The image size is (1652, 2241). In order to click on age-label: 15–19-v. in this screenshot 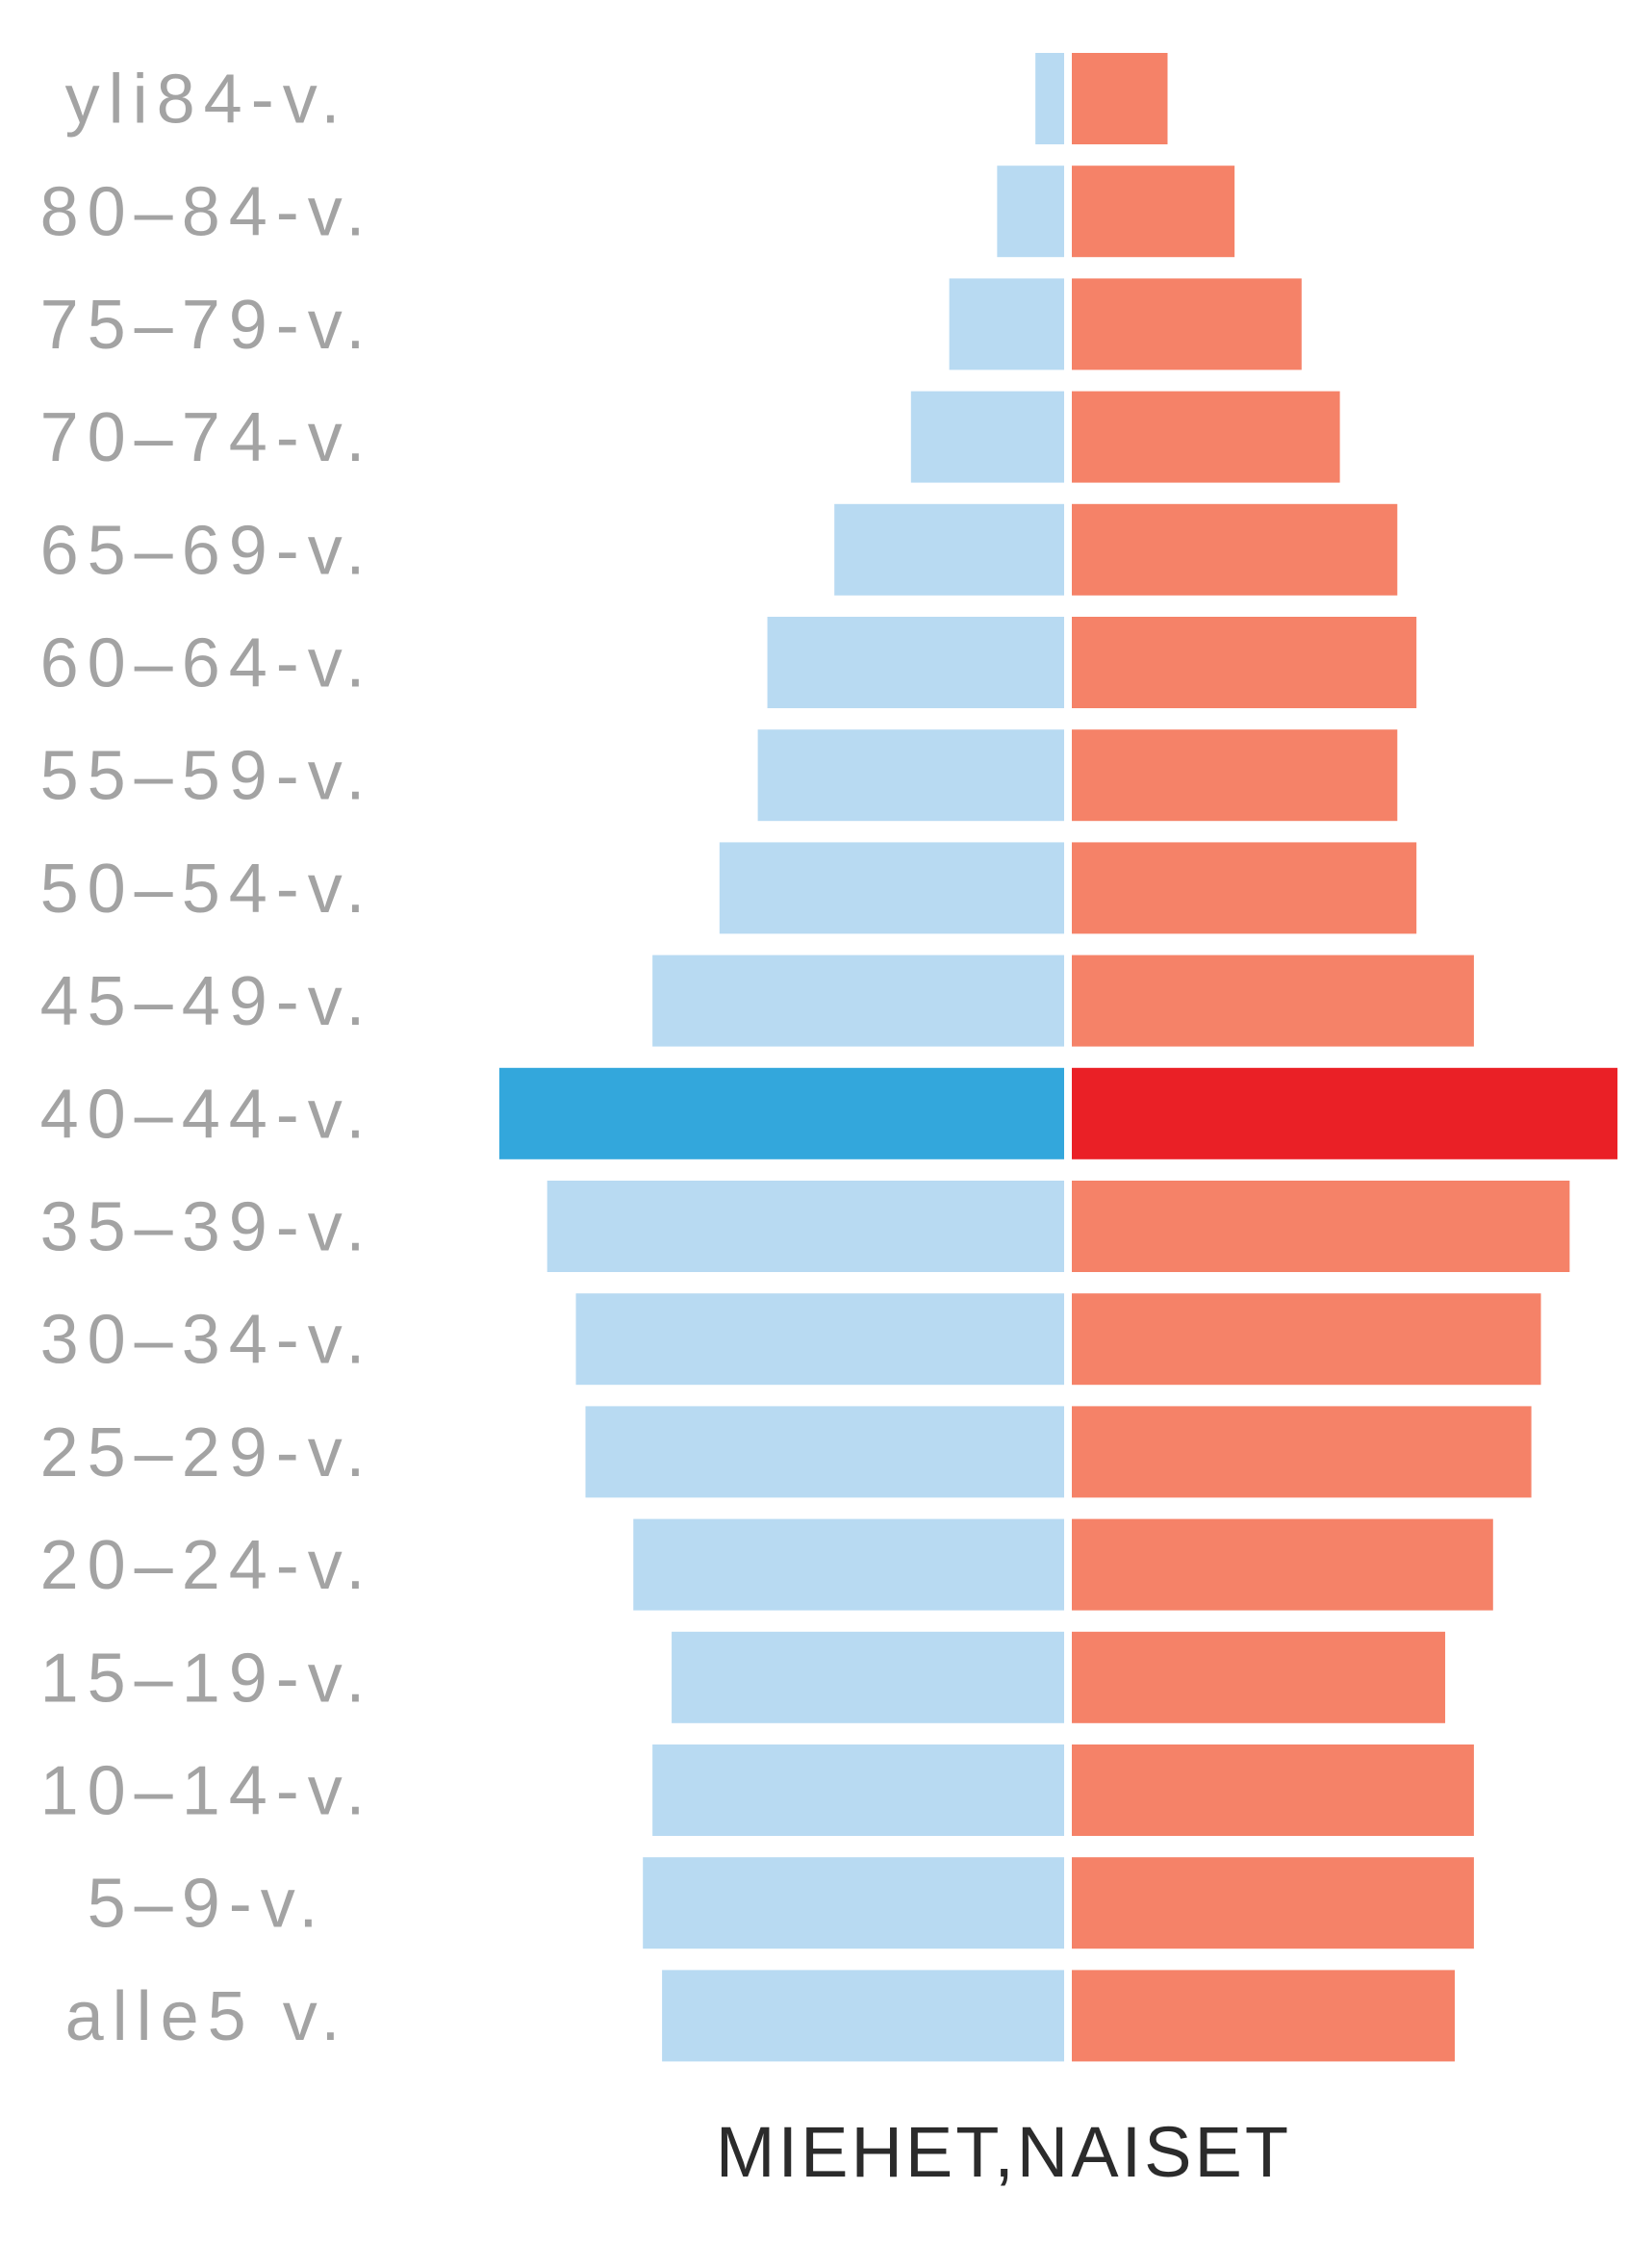, I will do `click(207, 1678)`.